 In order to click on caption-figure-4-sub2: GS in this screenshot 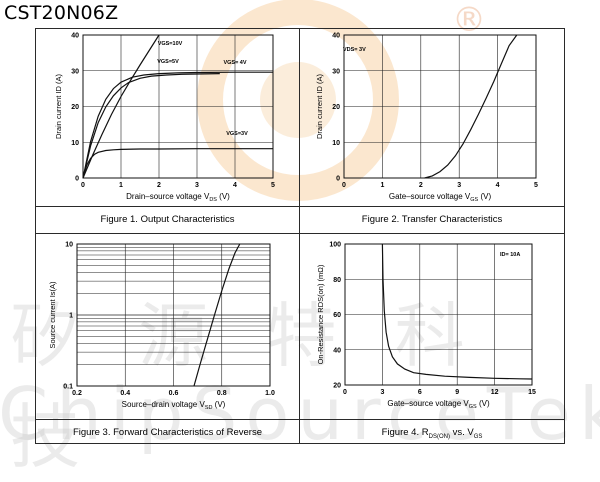, I will do `click(478, 436)`.